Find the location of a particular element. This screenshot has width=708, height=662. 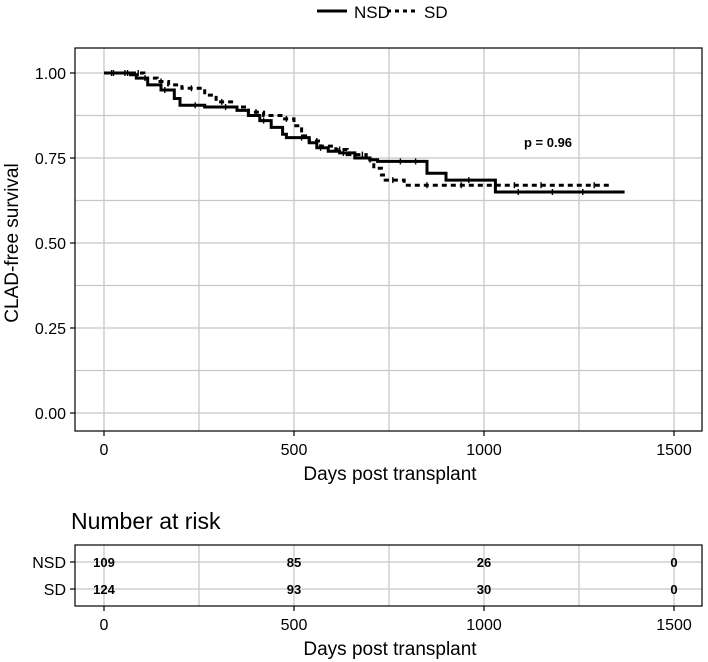

risk-x-axis: 0 500 1000 1500 is located at coordinates (396, 620).